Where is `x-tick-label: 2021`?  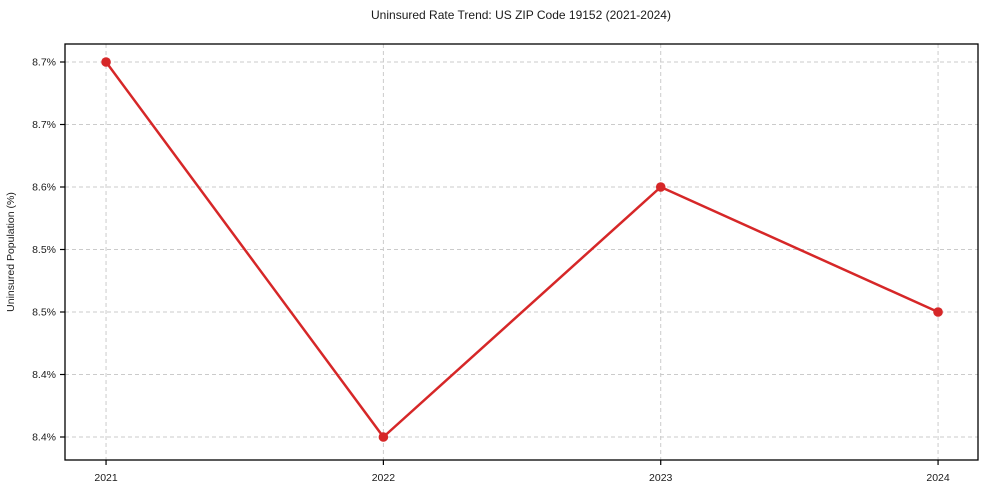 x-tick-label: 2021 is located at coordinates (106, 478).